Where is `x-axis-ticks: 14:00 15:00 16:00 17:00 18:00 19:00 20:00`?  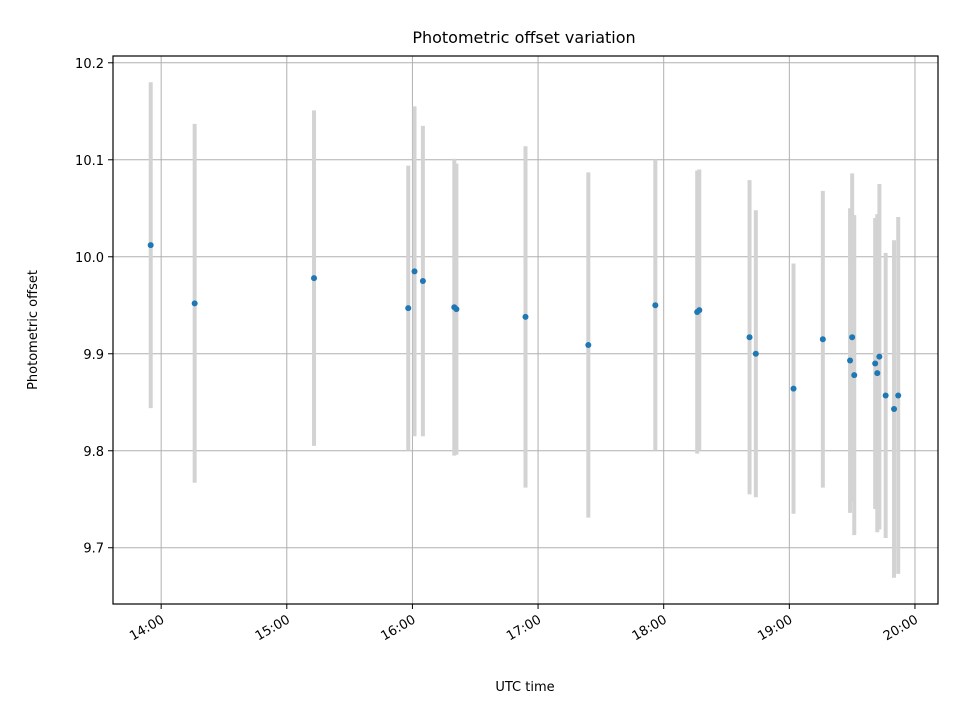
x-axis-ticks: 14:00 15:00 16:00 17:00 18:00 19:00 20:00 is located at coordinates (524, 624).